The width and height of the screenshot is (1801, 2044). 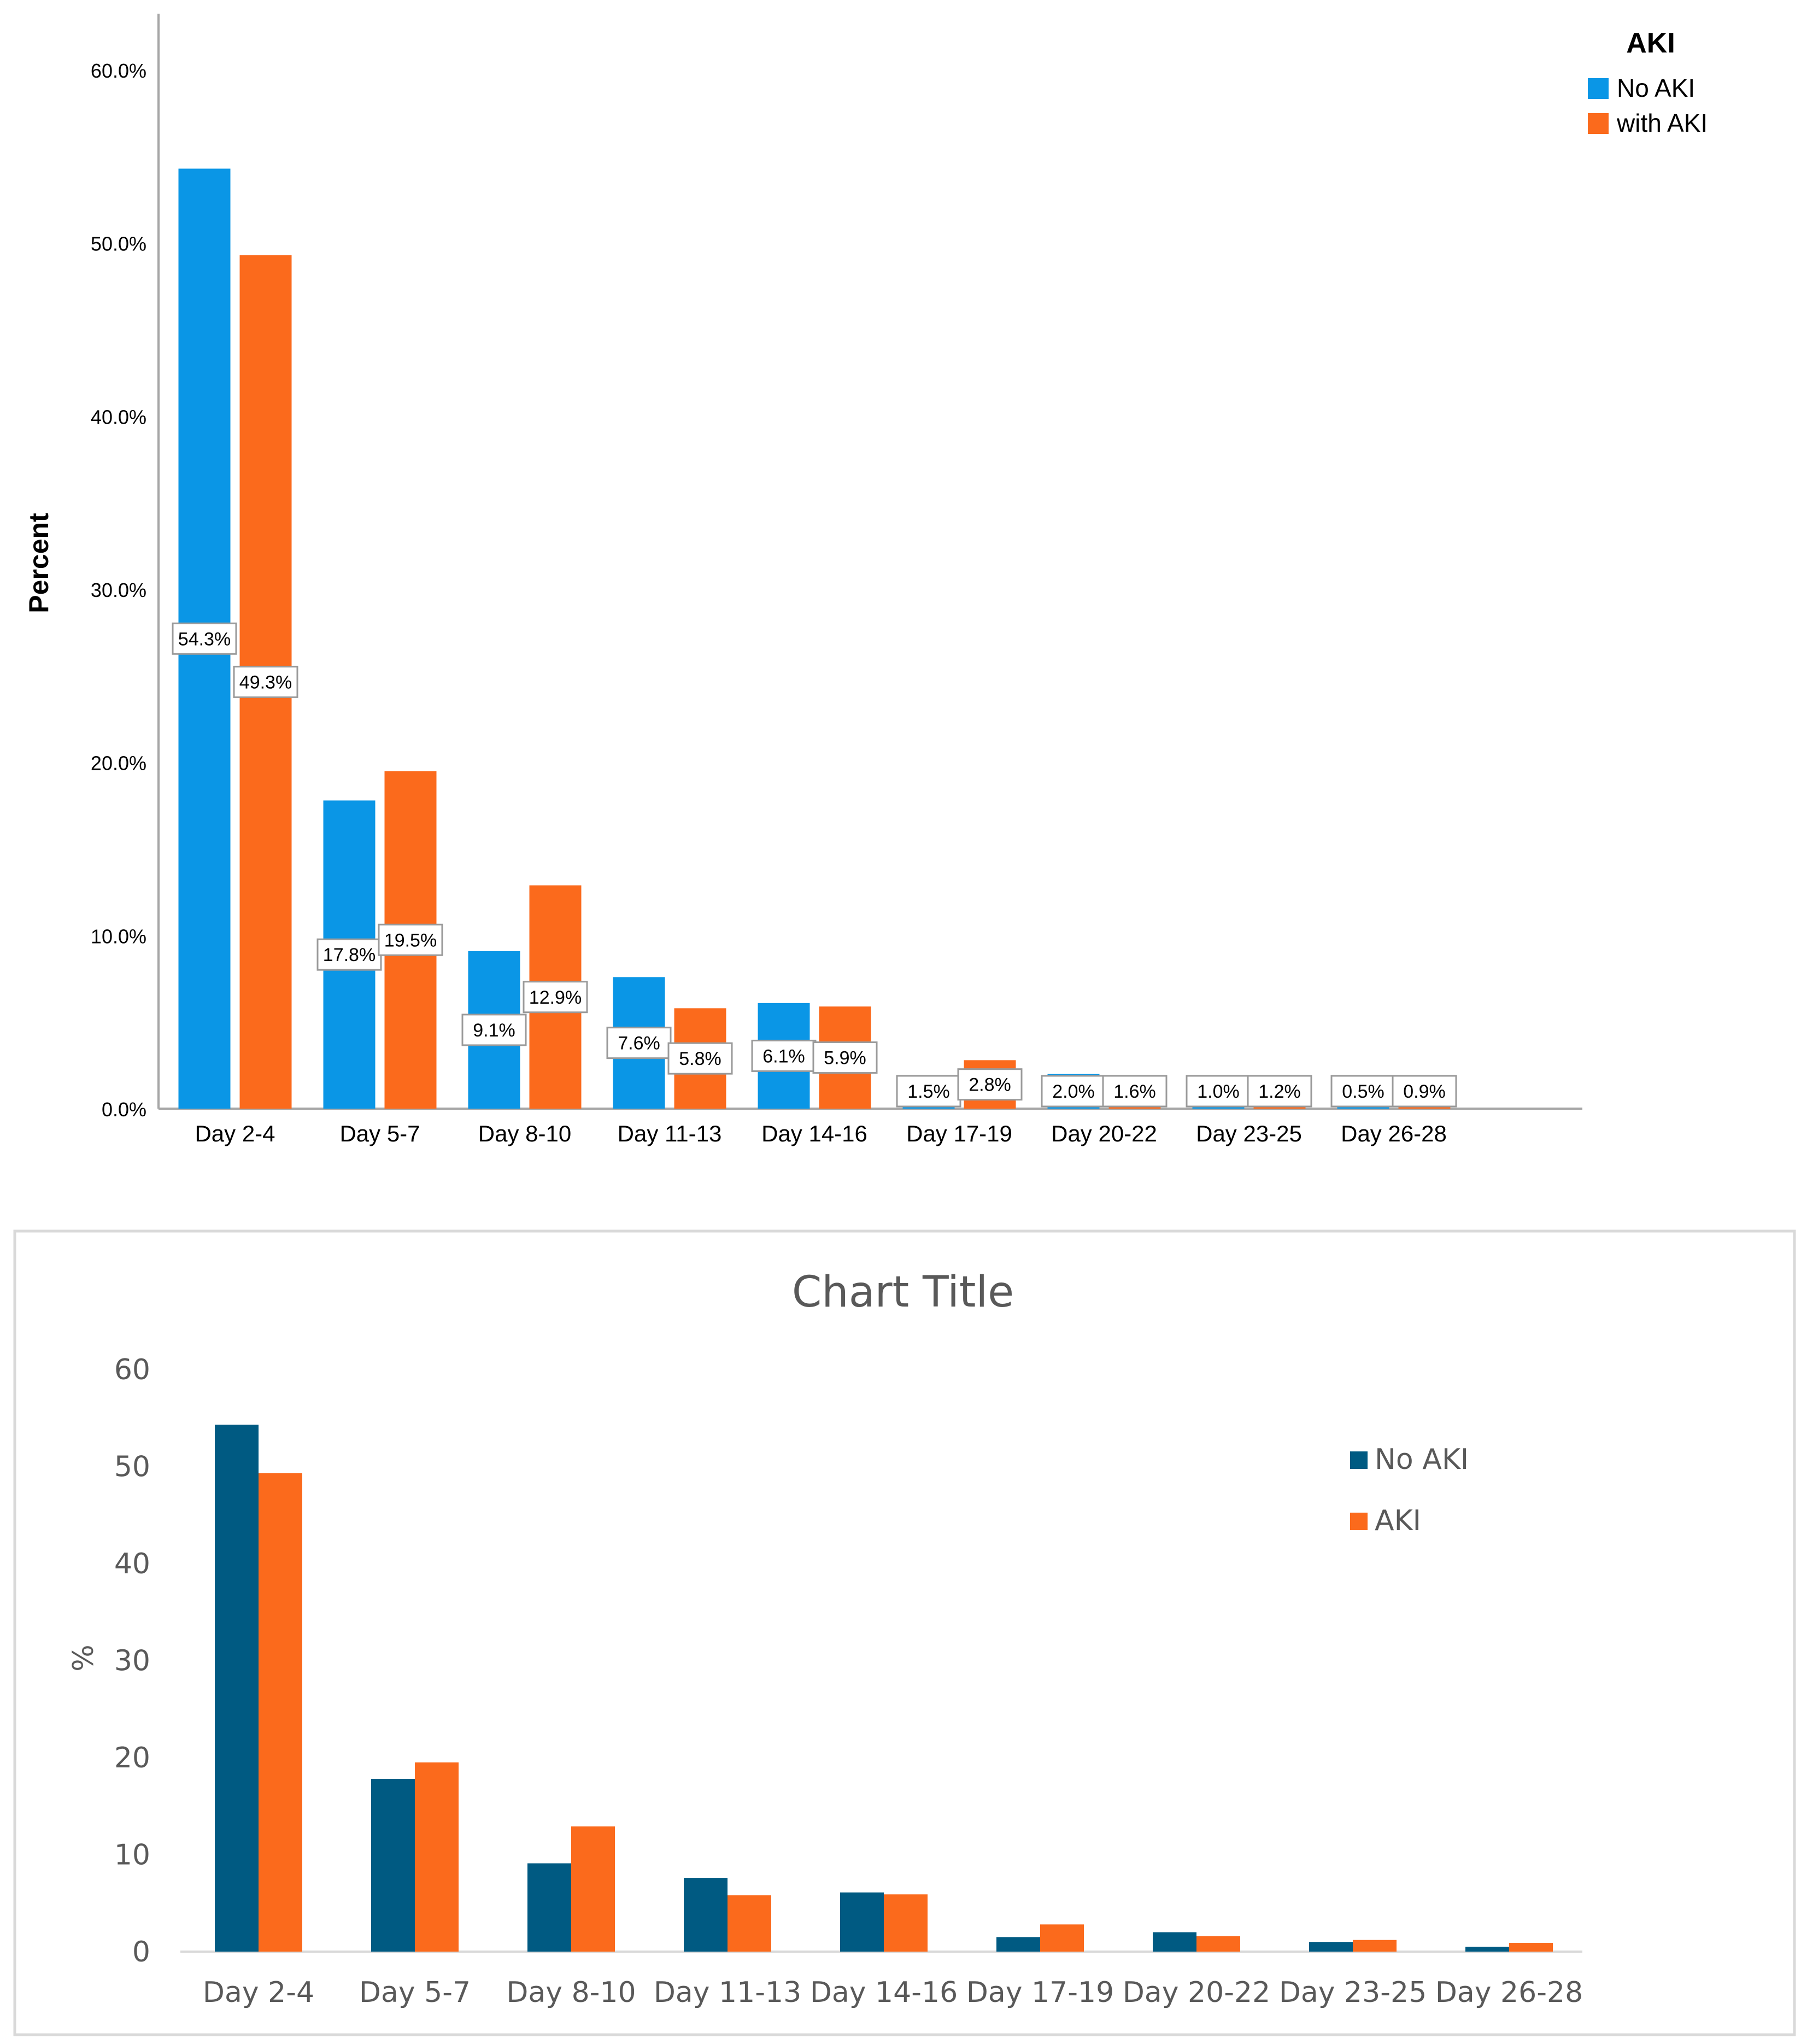 I want to click on chart2-x-tick-label: Day 20-22, so click(x=1196, y=1992).